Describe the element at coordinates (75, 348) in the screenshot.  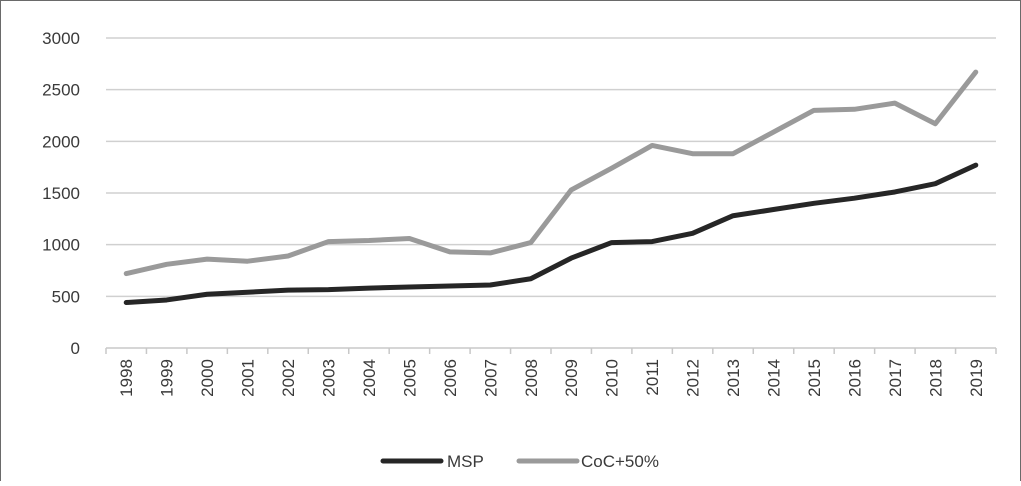
I see `y-tick-label-0: 0` at that location.